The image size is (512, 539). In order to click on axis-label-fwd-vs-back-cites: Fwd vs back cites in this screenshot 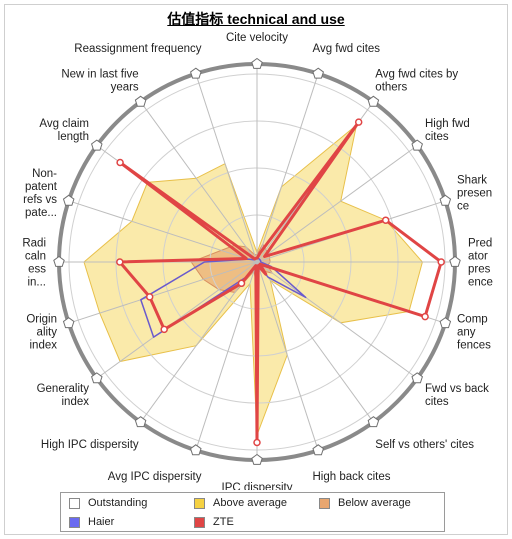, I will do `click(457, 395)`.